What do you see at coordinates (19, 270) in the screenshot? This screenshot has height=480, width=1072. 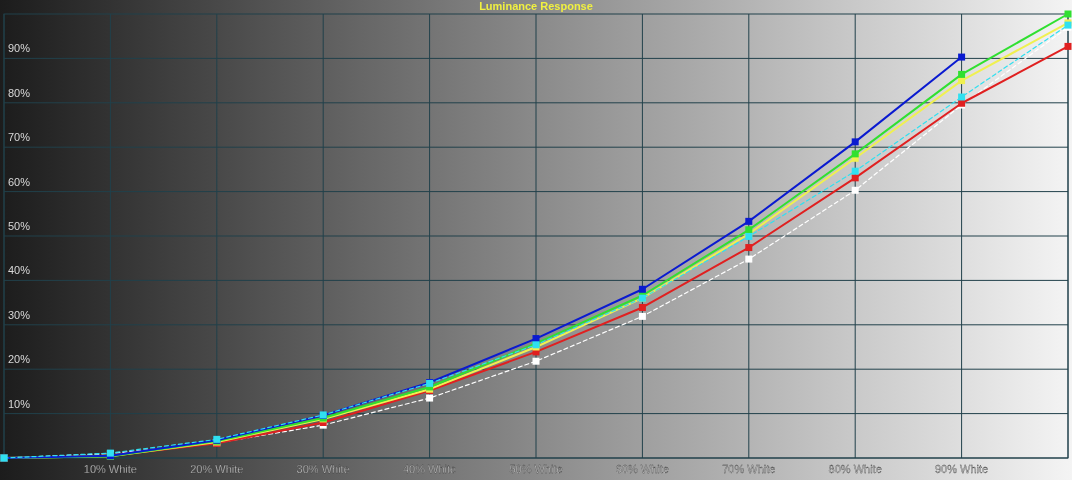 I see `y-tick-label: 40%` at bounding box center [19, 270].